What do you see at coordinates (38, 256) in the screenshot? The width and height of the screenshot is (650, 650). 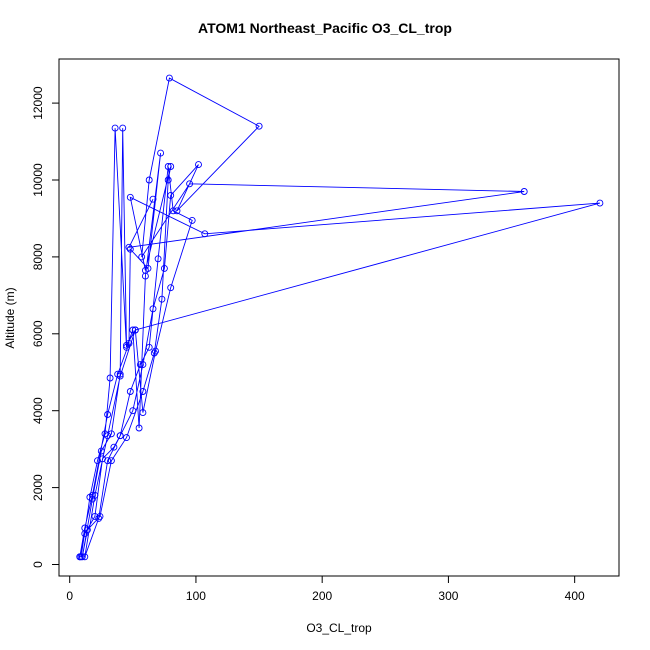 I see `y-tick-label: 8000` at bounding box center [38, 256].